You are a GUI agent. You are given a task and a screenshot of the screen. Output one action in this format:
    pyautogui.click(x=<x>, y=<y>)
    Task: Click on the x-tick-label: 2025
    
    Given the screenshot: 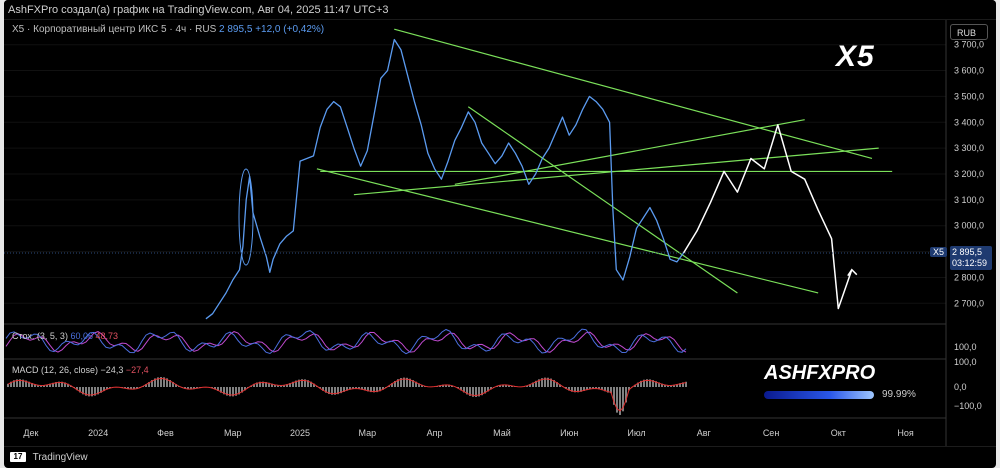 What is the action you would take?
    pyautogui.click(x=300, y=433)
    